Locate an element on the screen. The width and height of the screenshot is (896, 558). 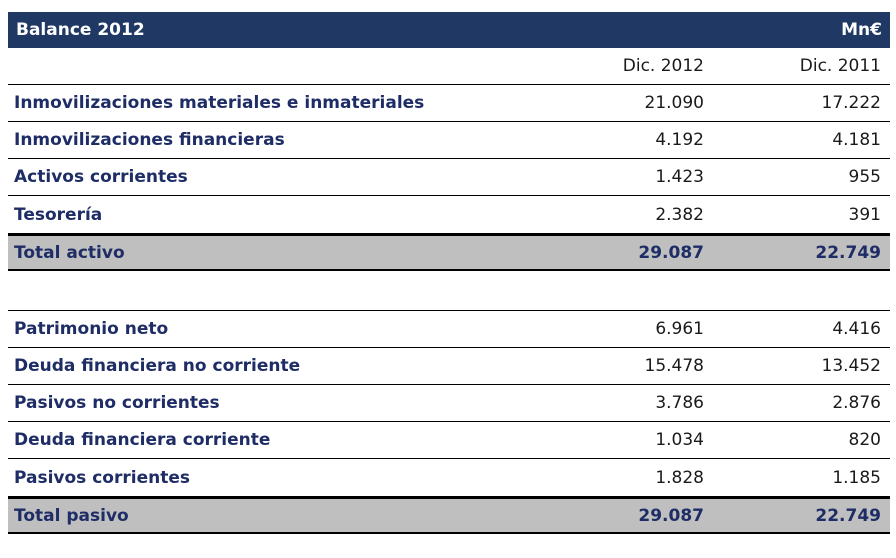
value-2011: 955 is located at coordinates (864, 177).